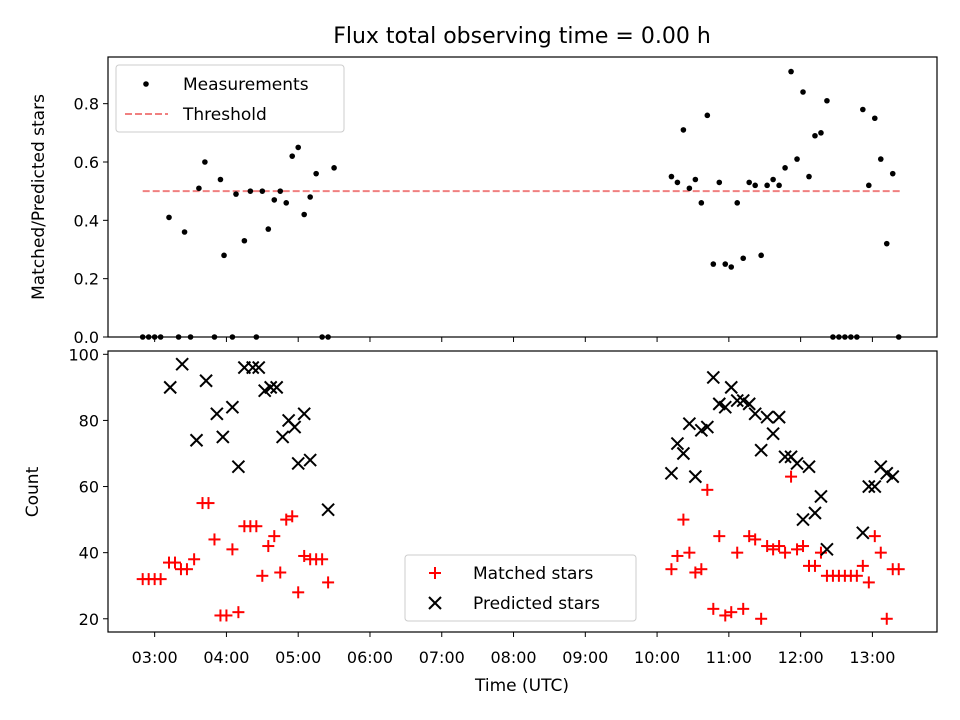  I want to click on bottom-y-tick-label: 80, so click(89, 420).